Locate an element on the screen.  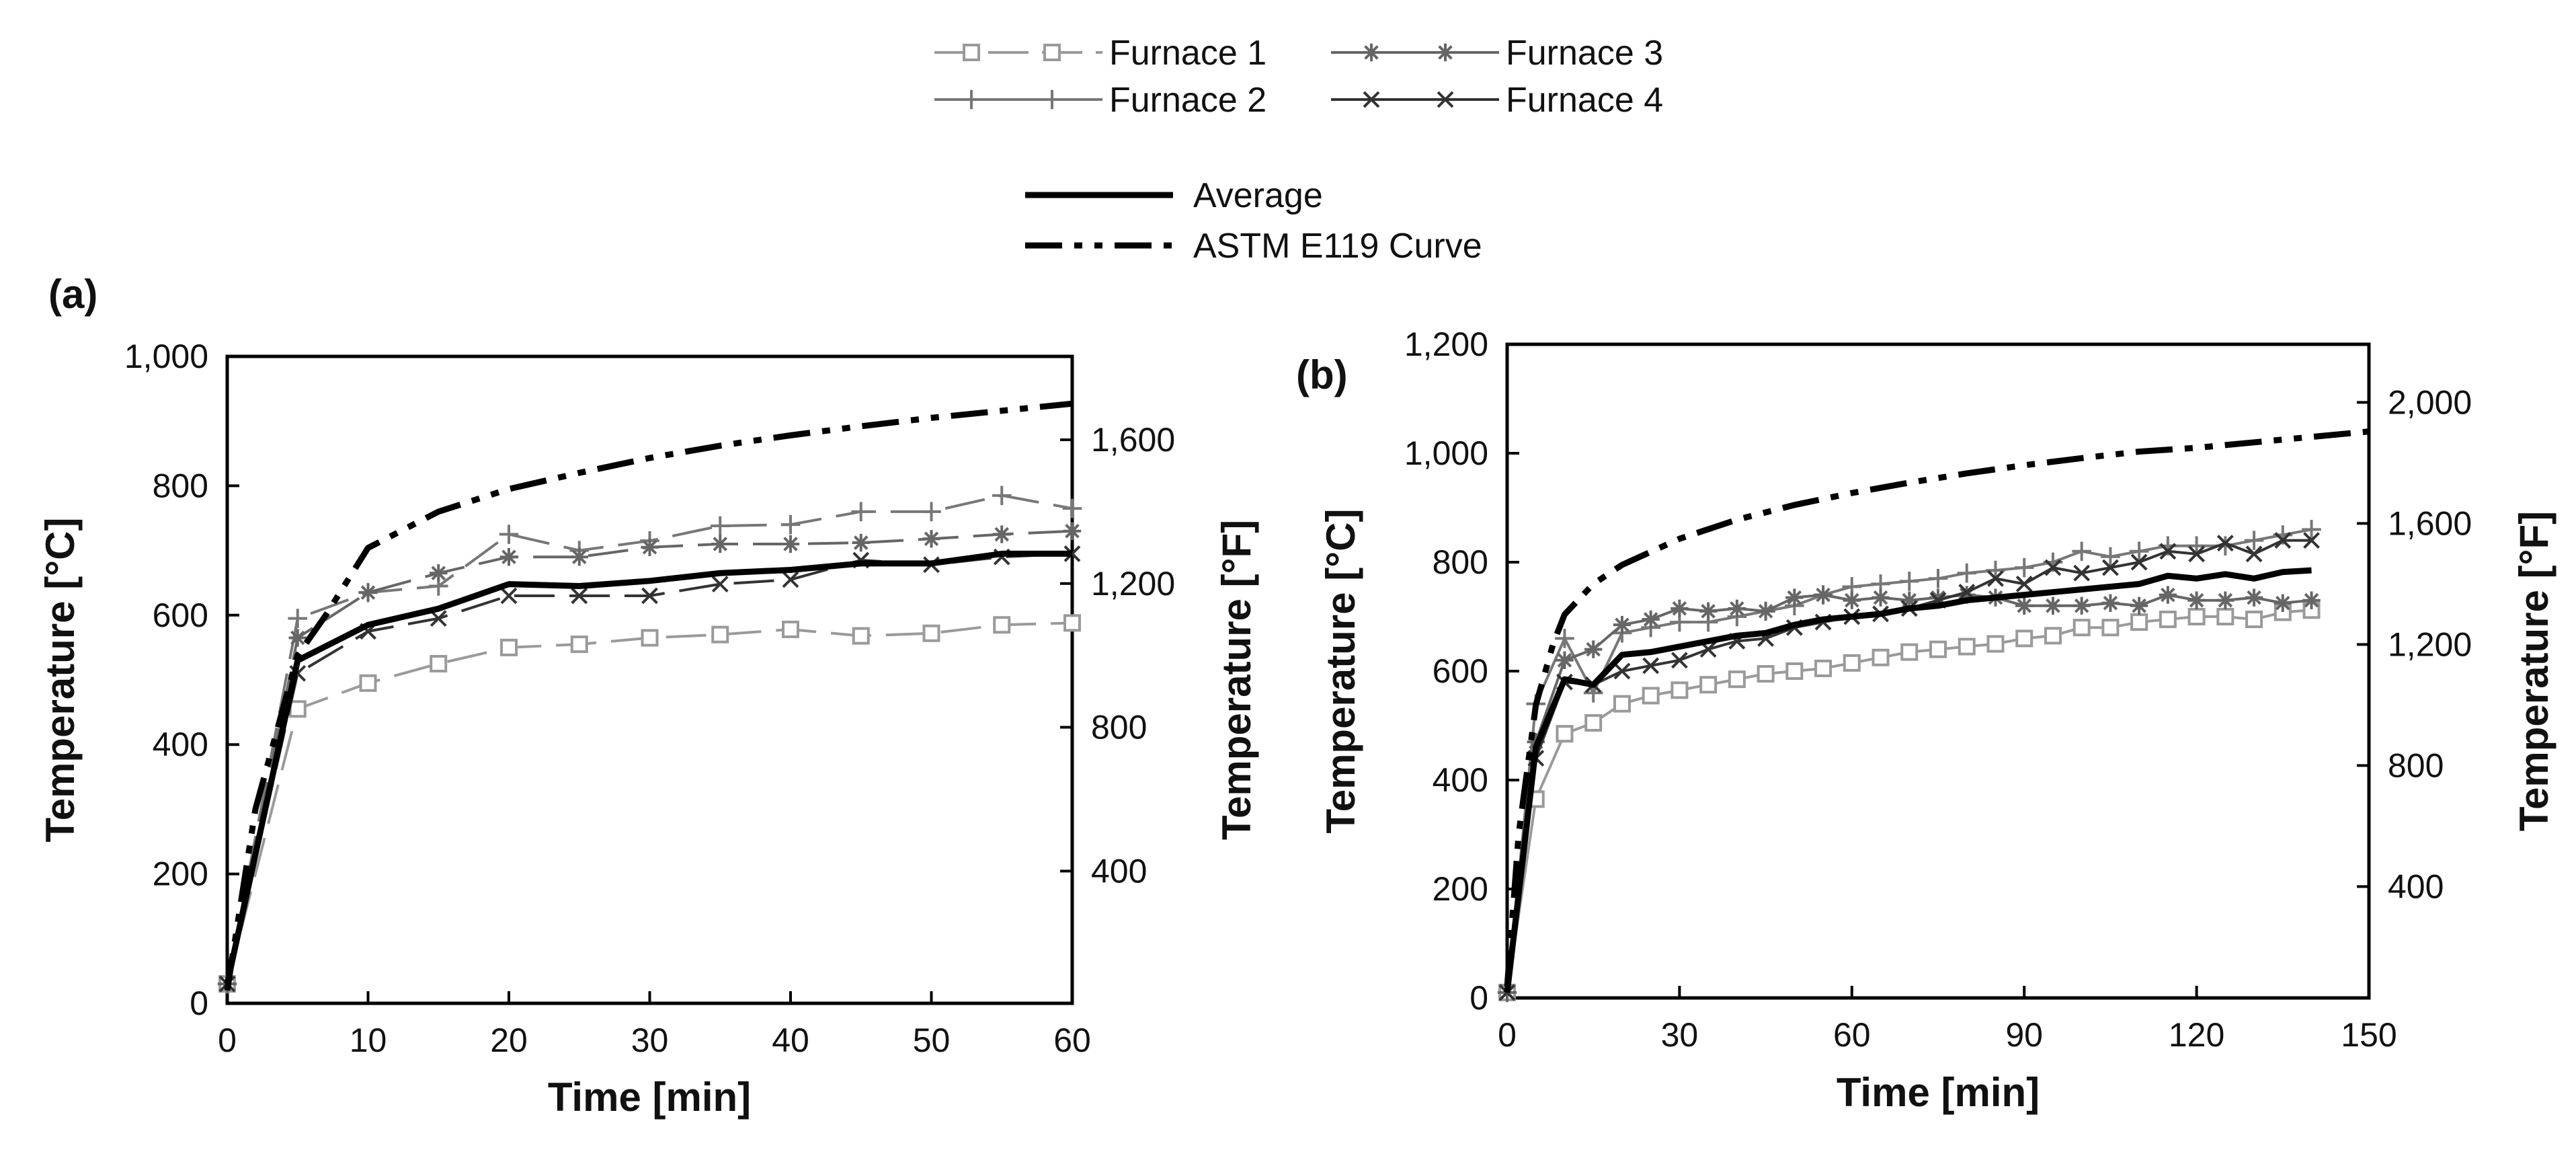
legend-furnaces: Furnace 1 Furnace 3 Furnace 2 Furnace 4 is located at coordinates (1298, 77).